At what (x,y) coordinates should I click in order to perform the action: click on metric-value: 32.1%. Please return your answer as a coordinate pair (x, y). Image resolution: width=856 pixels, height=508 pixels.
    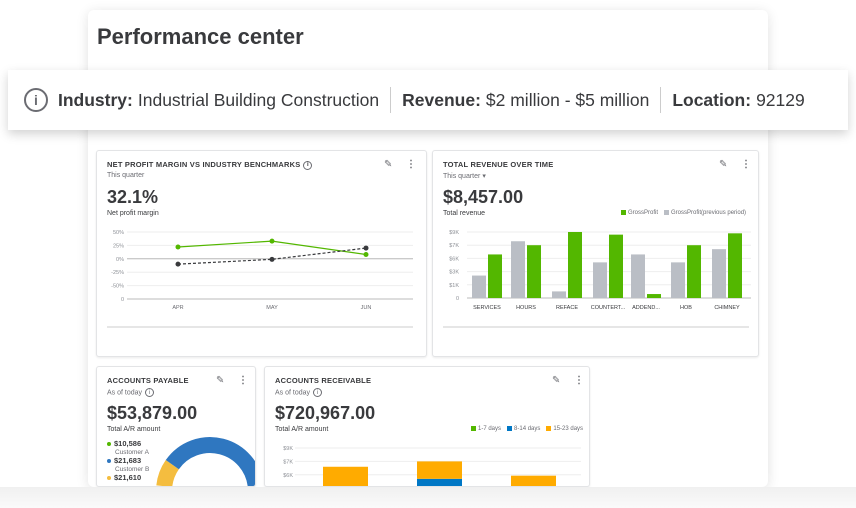
    Looking at the image, I should click on (133, 197).